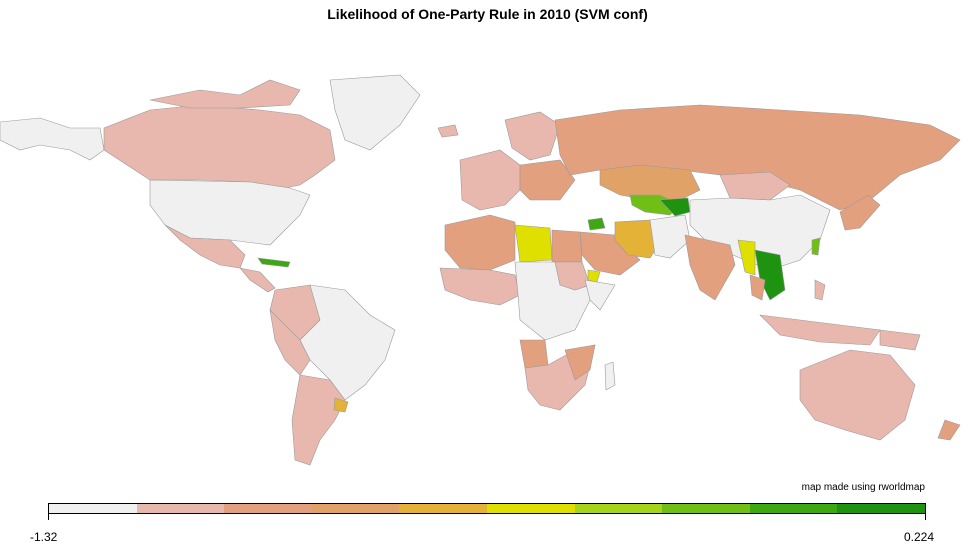 Image resolution: width=975 pixels, height=549 pixels. I want to click on mongolia, so click(755, 186).